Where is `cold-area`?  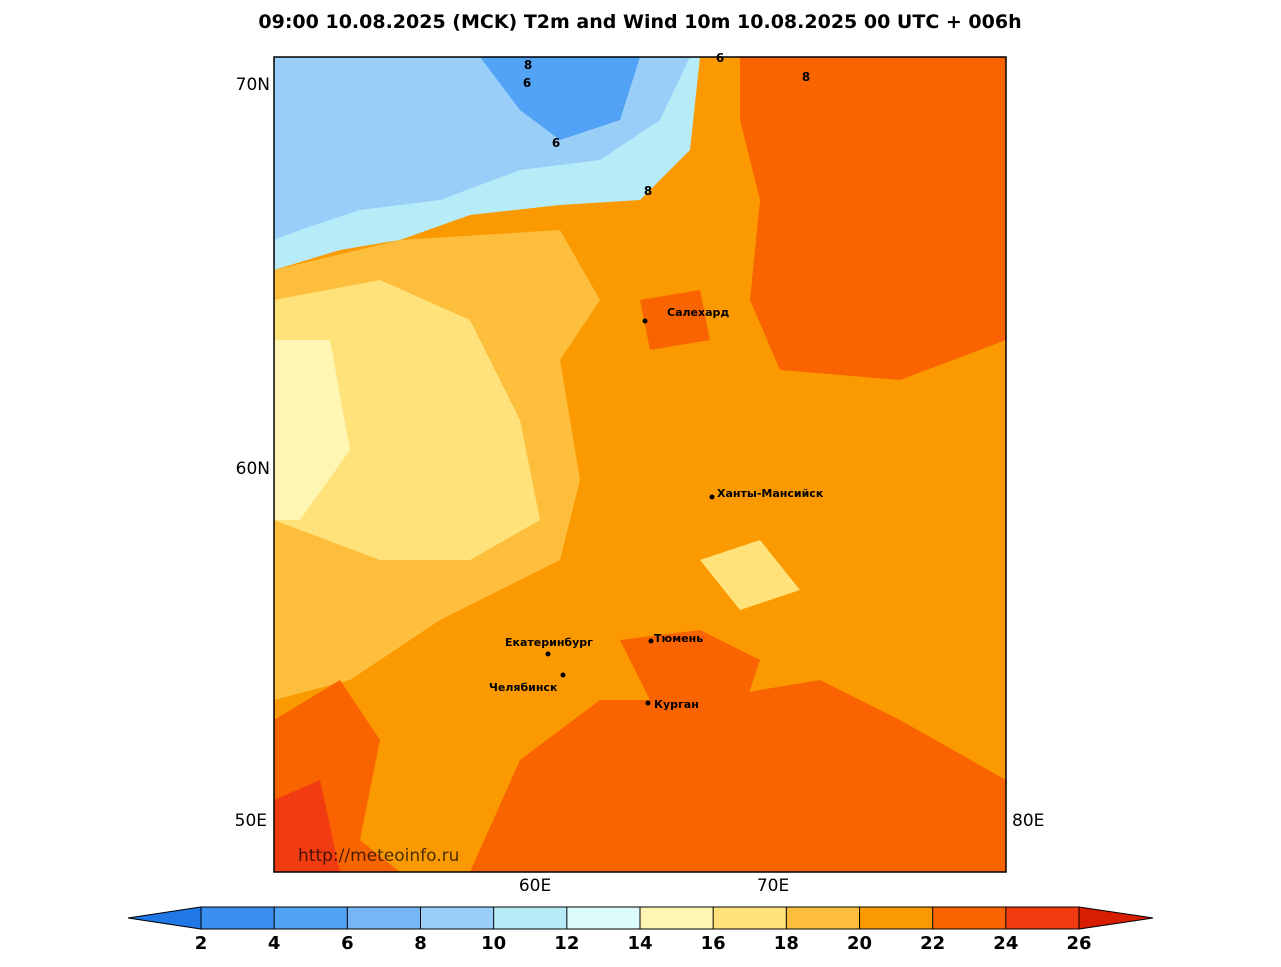 cold-area is located at coordinates (560, 98).